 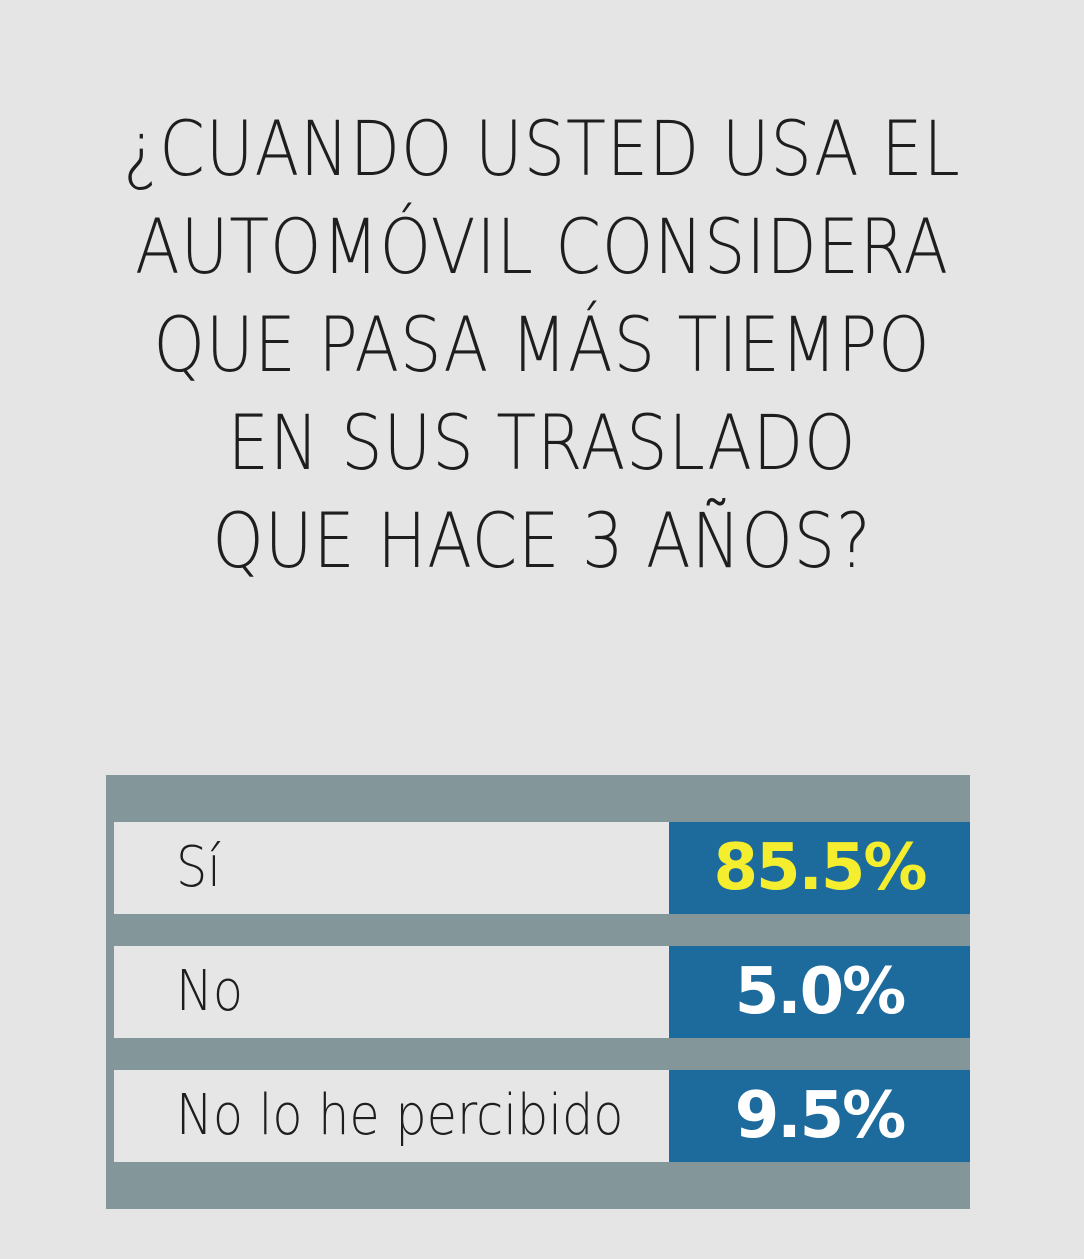 I want to click on answer-label-cell: No, so click(x=391, y=992).